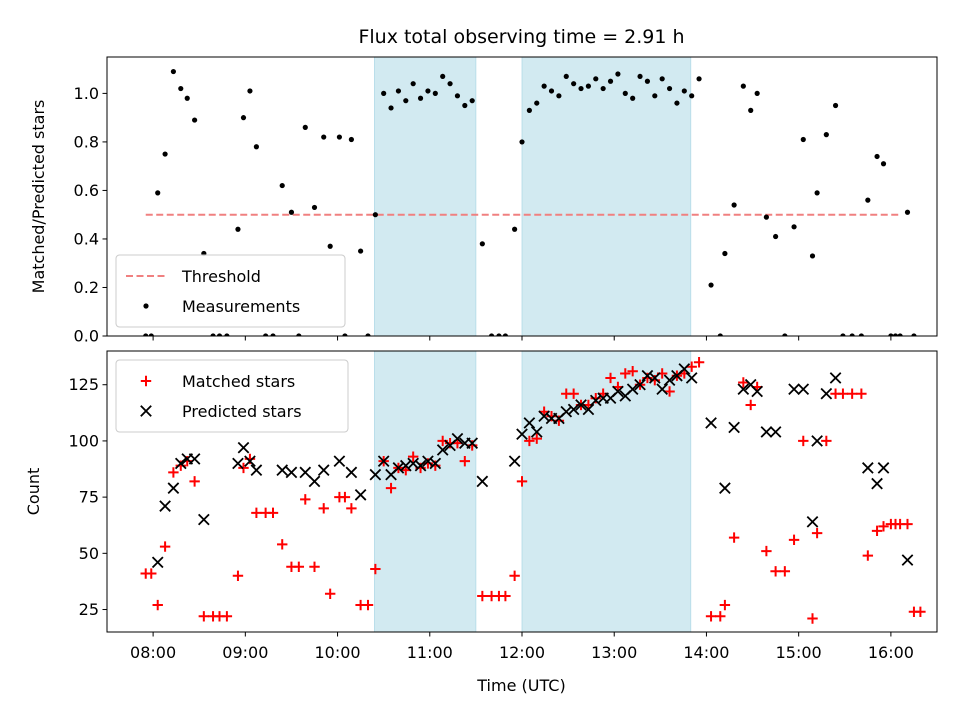 The width and height of the screenshot is (960, 720). Describe the element at coordinates (430, 652) in the screenshot. I see `x-tick-label: 11:00` at that location.